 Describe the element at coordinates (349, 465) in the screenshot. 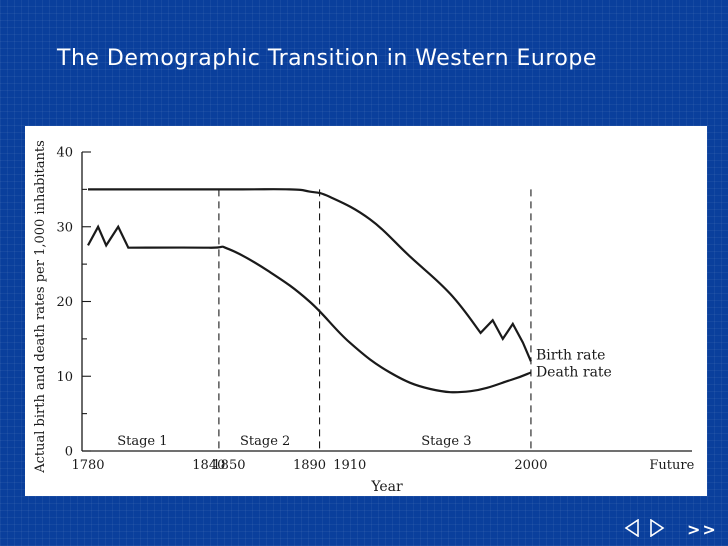

I see `x-tick-label: 1910` at that location.